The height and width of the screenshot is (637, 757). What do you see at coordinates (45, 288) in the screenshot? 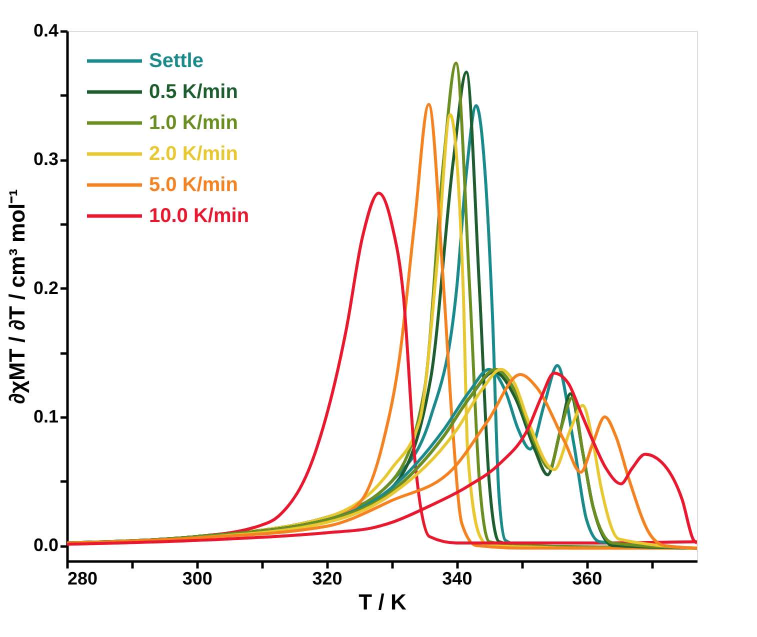
I see `y-tick-label: 0.2` at bounding box center [45, 288].